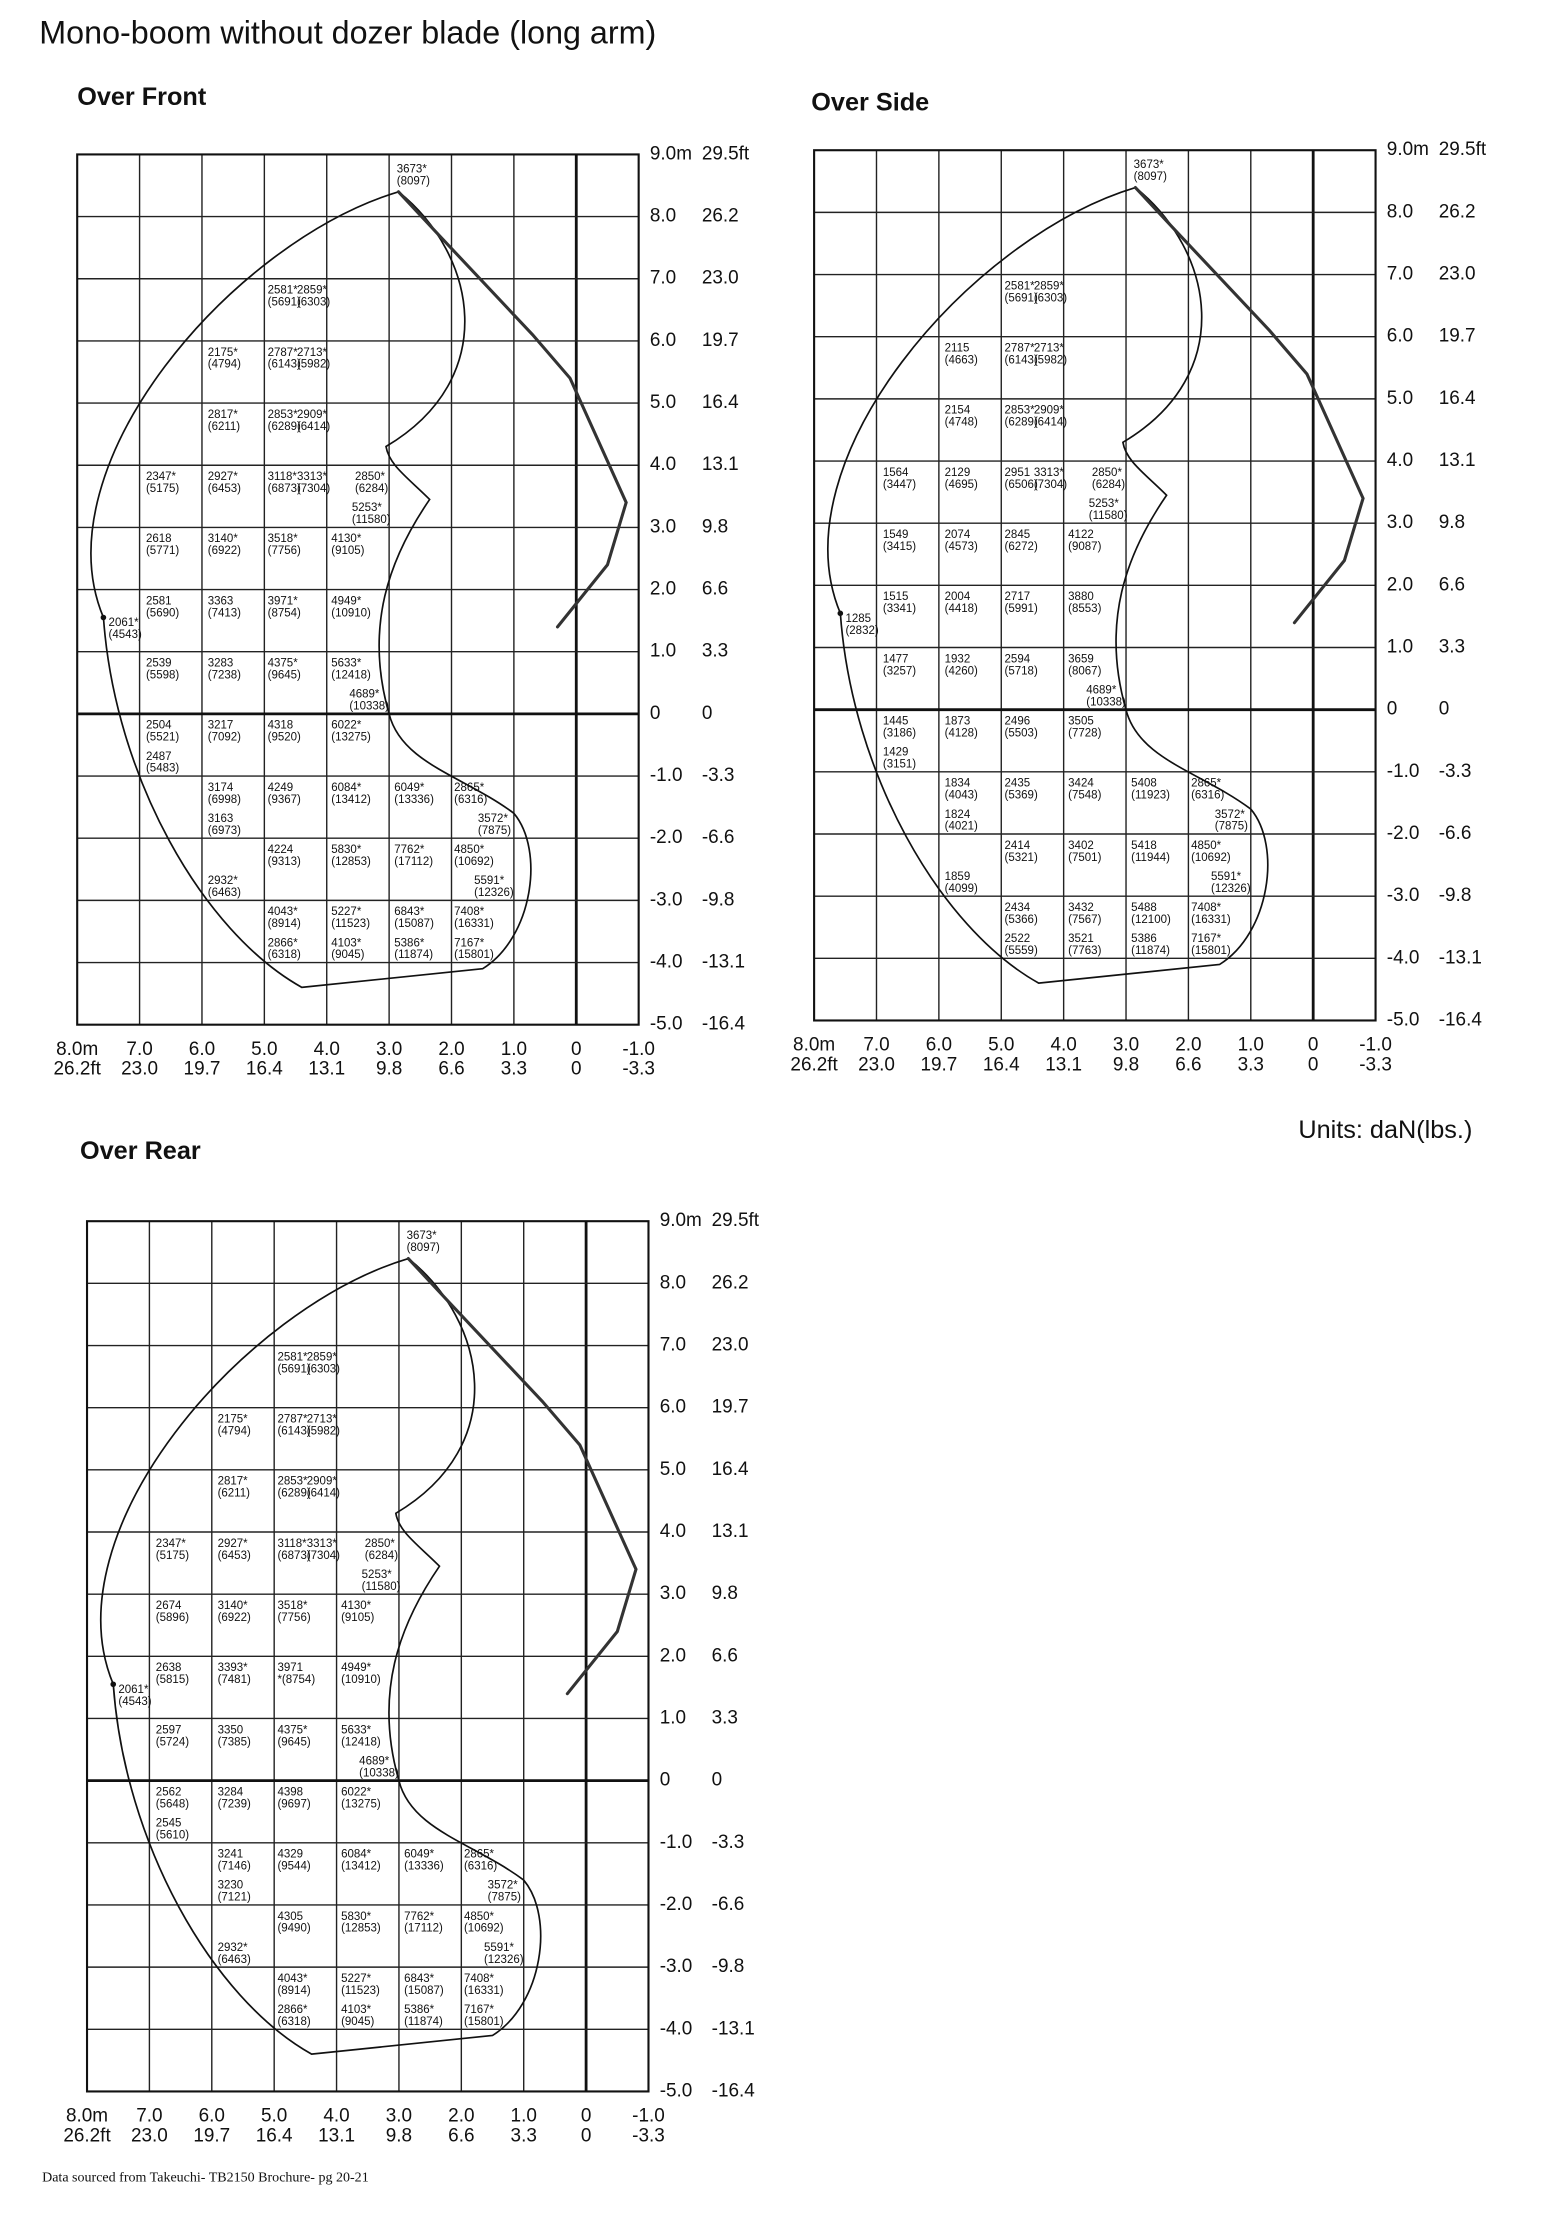 The height and width of the screenshot is (2215, 1544). What do you see at coordinates (283, 415) in the screenshot?
I see `load-dan: 2853*` at bounding box center [283, 415].